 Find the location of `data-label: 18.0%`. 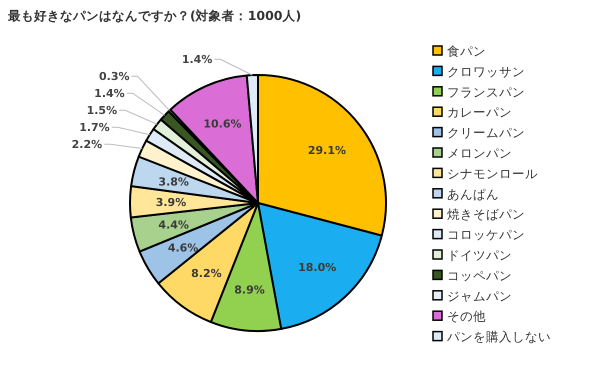

data-label: 18.0% is located at coordinates (317, 267).